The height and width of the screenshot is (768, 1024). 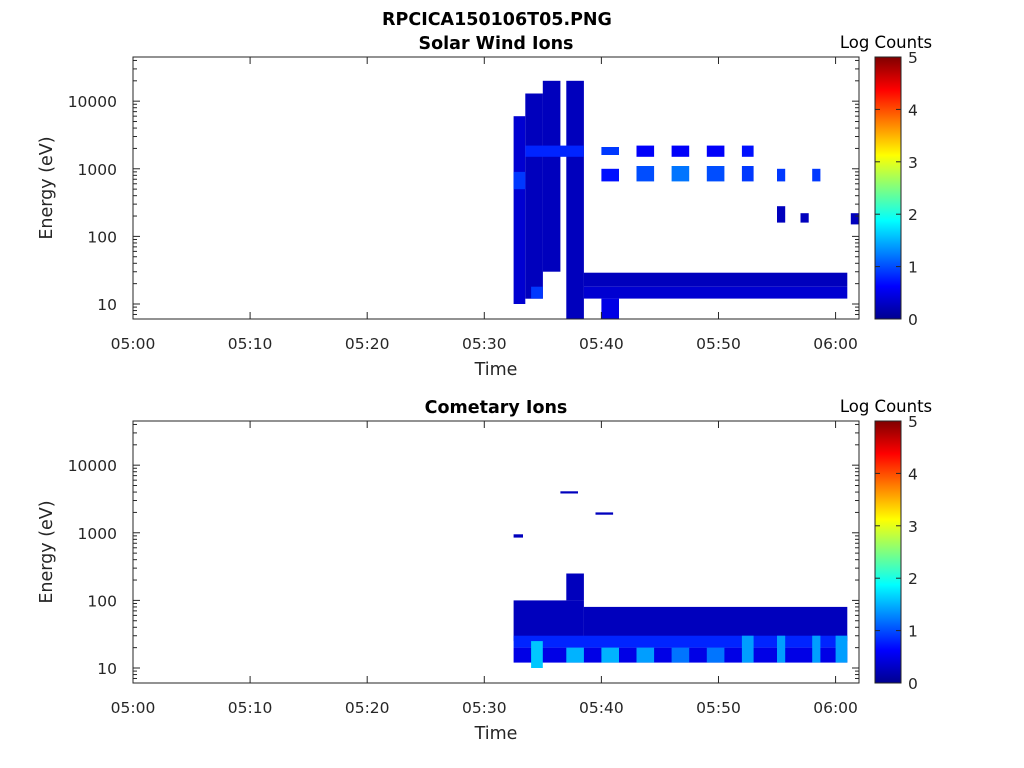 I want to click on panel-title: Cometary Ions, so click(x=496, y=408).